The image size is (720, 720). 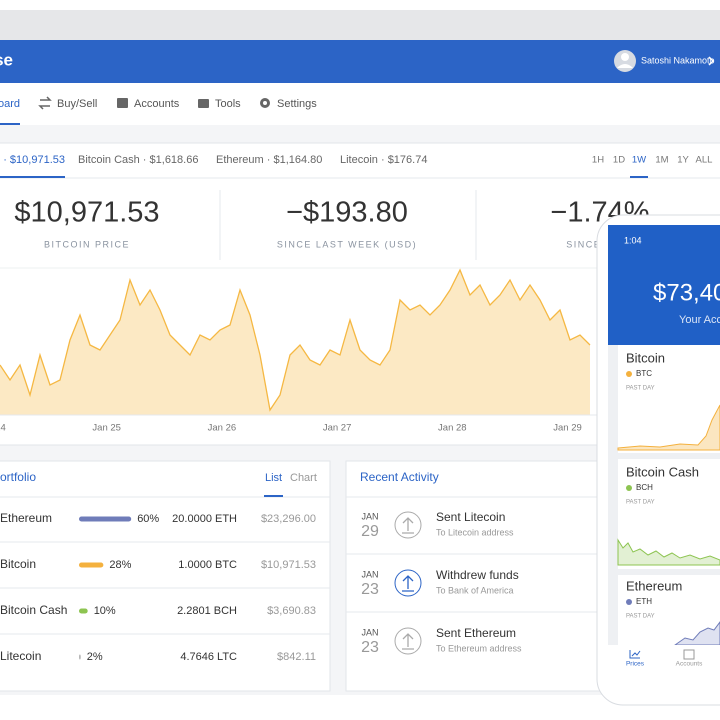 What do you see at coordinates (644, 373) in the screenshot?
I see `coin-symbol: BTC` at bounding box center [644, 373].